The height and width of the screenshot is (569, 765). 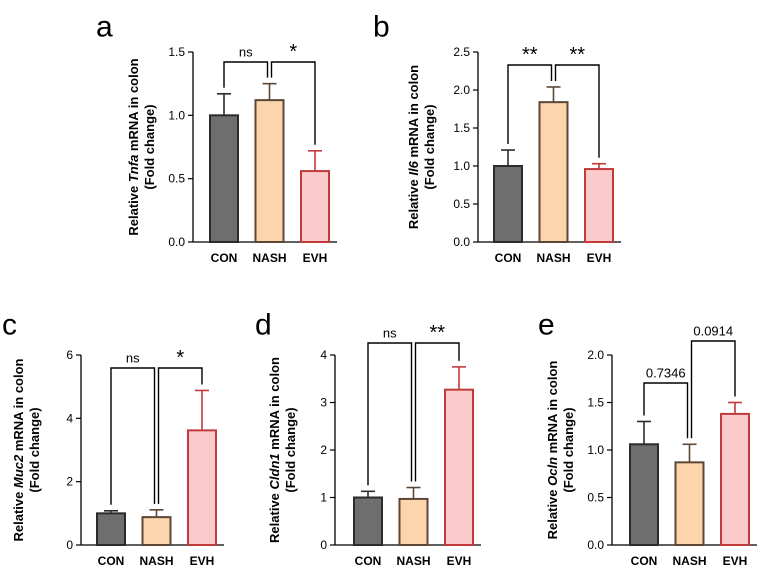 What do you see at coordinates (461, 52) in the screenshot?
I see `y-tick-label: 2.5` at bounding box center [461, 52].